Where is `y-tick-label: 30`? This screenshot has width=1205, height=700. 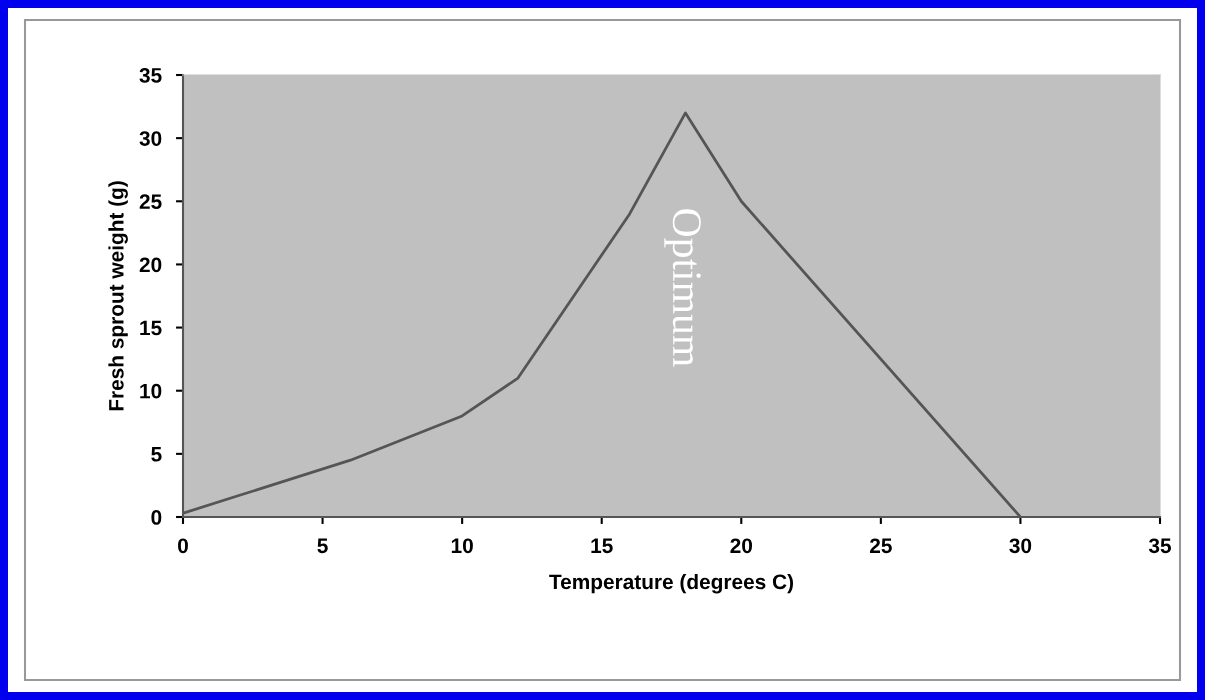
y-tick-label: 30 is located at coordinates (150, 138).